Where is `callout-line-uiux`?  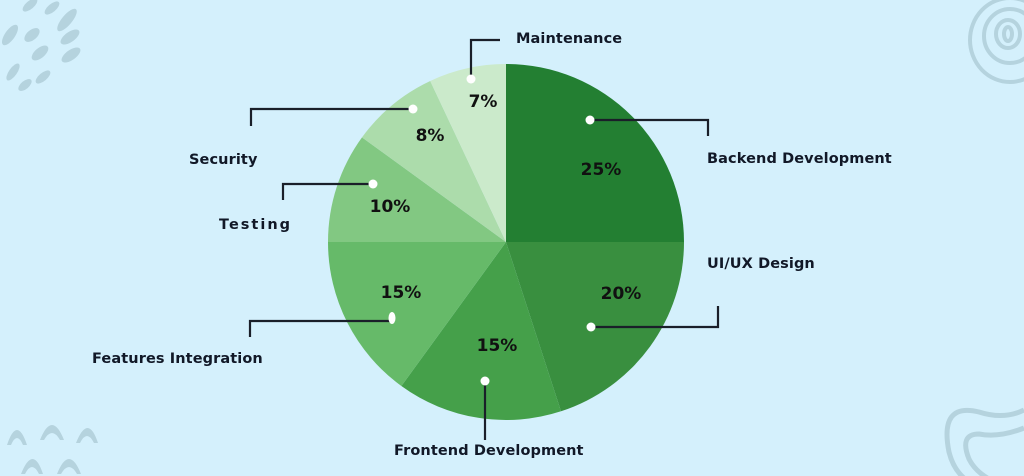 callout-line-uiux is located at coordinates (655, 317).